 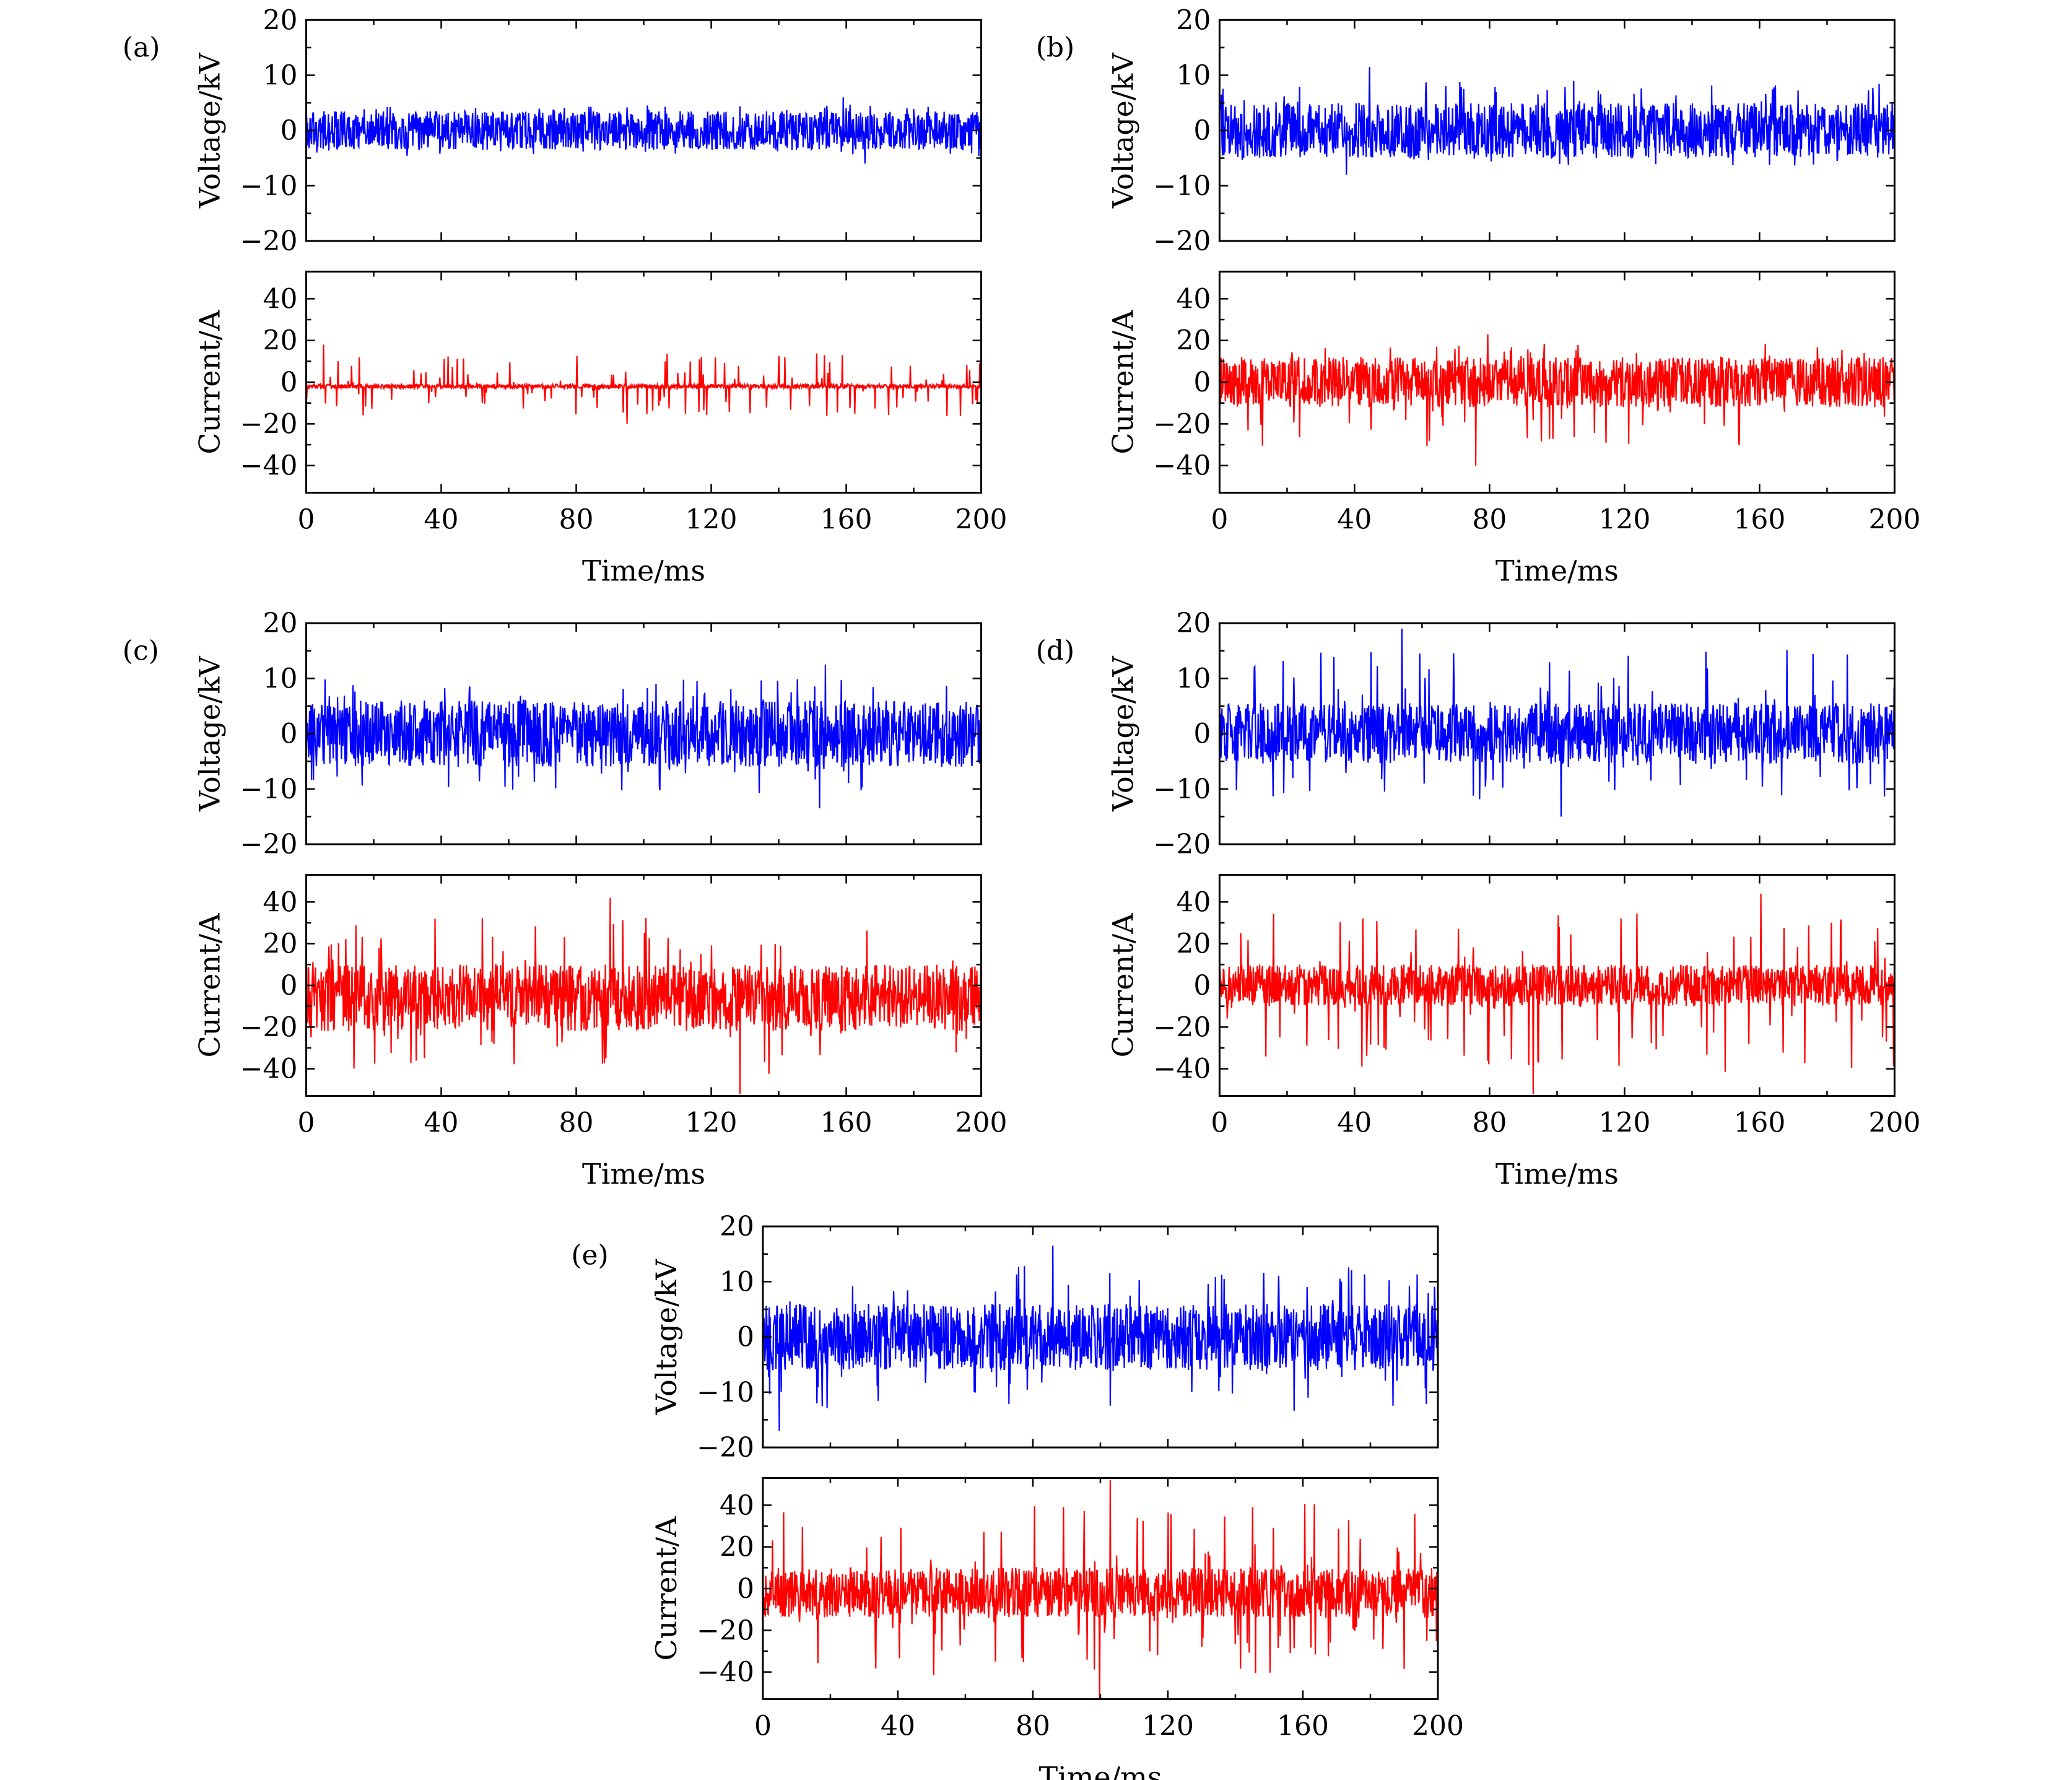 What do you see at coordinates (1055, 650) in the screenshot?
I see `panel-label: (d)` at bounding box center [1055, 650].